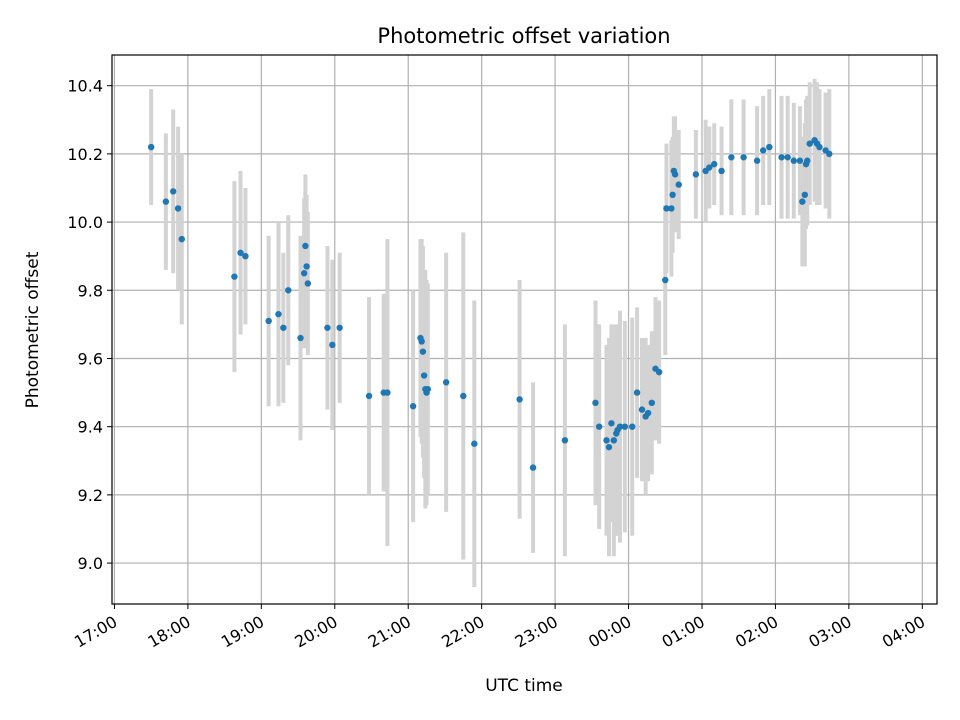 This screenshot has height=720, width=960. I want to click on y-tick-label: 9.4, so click(90, 427).